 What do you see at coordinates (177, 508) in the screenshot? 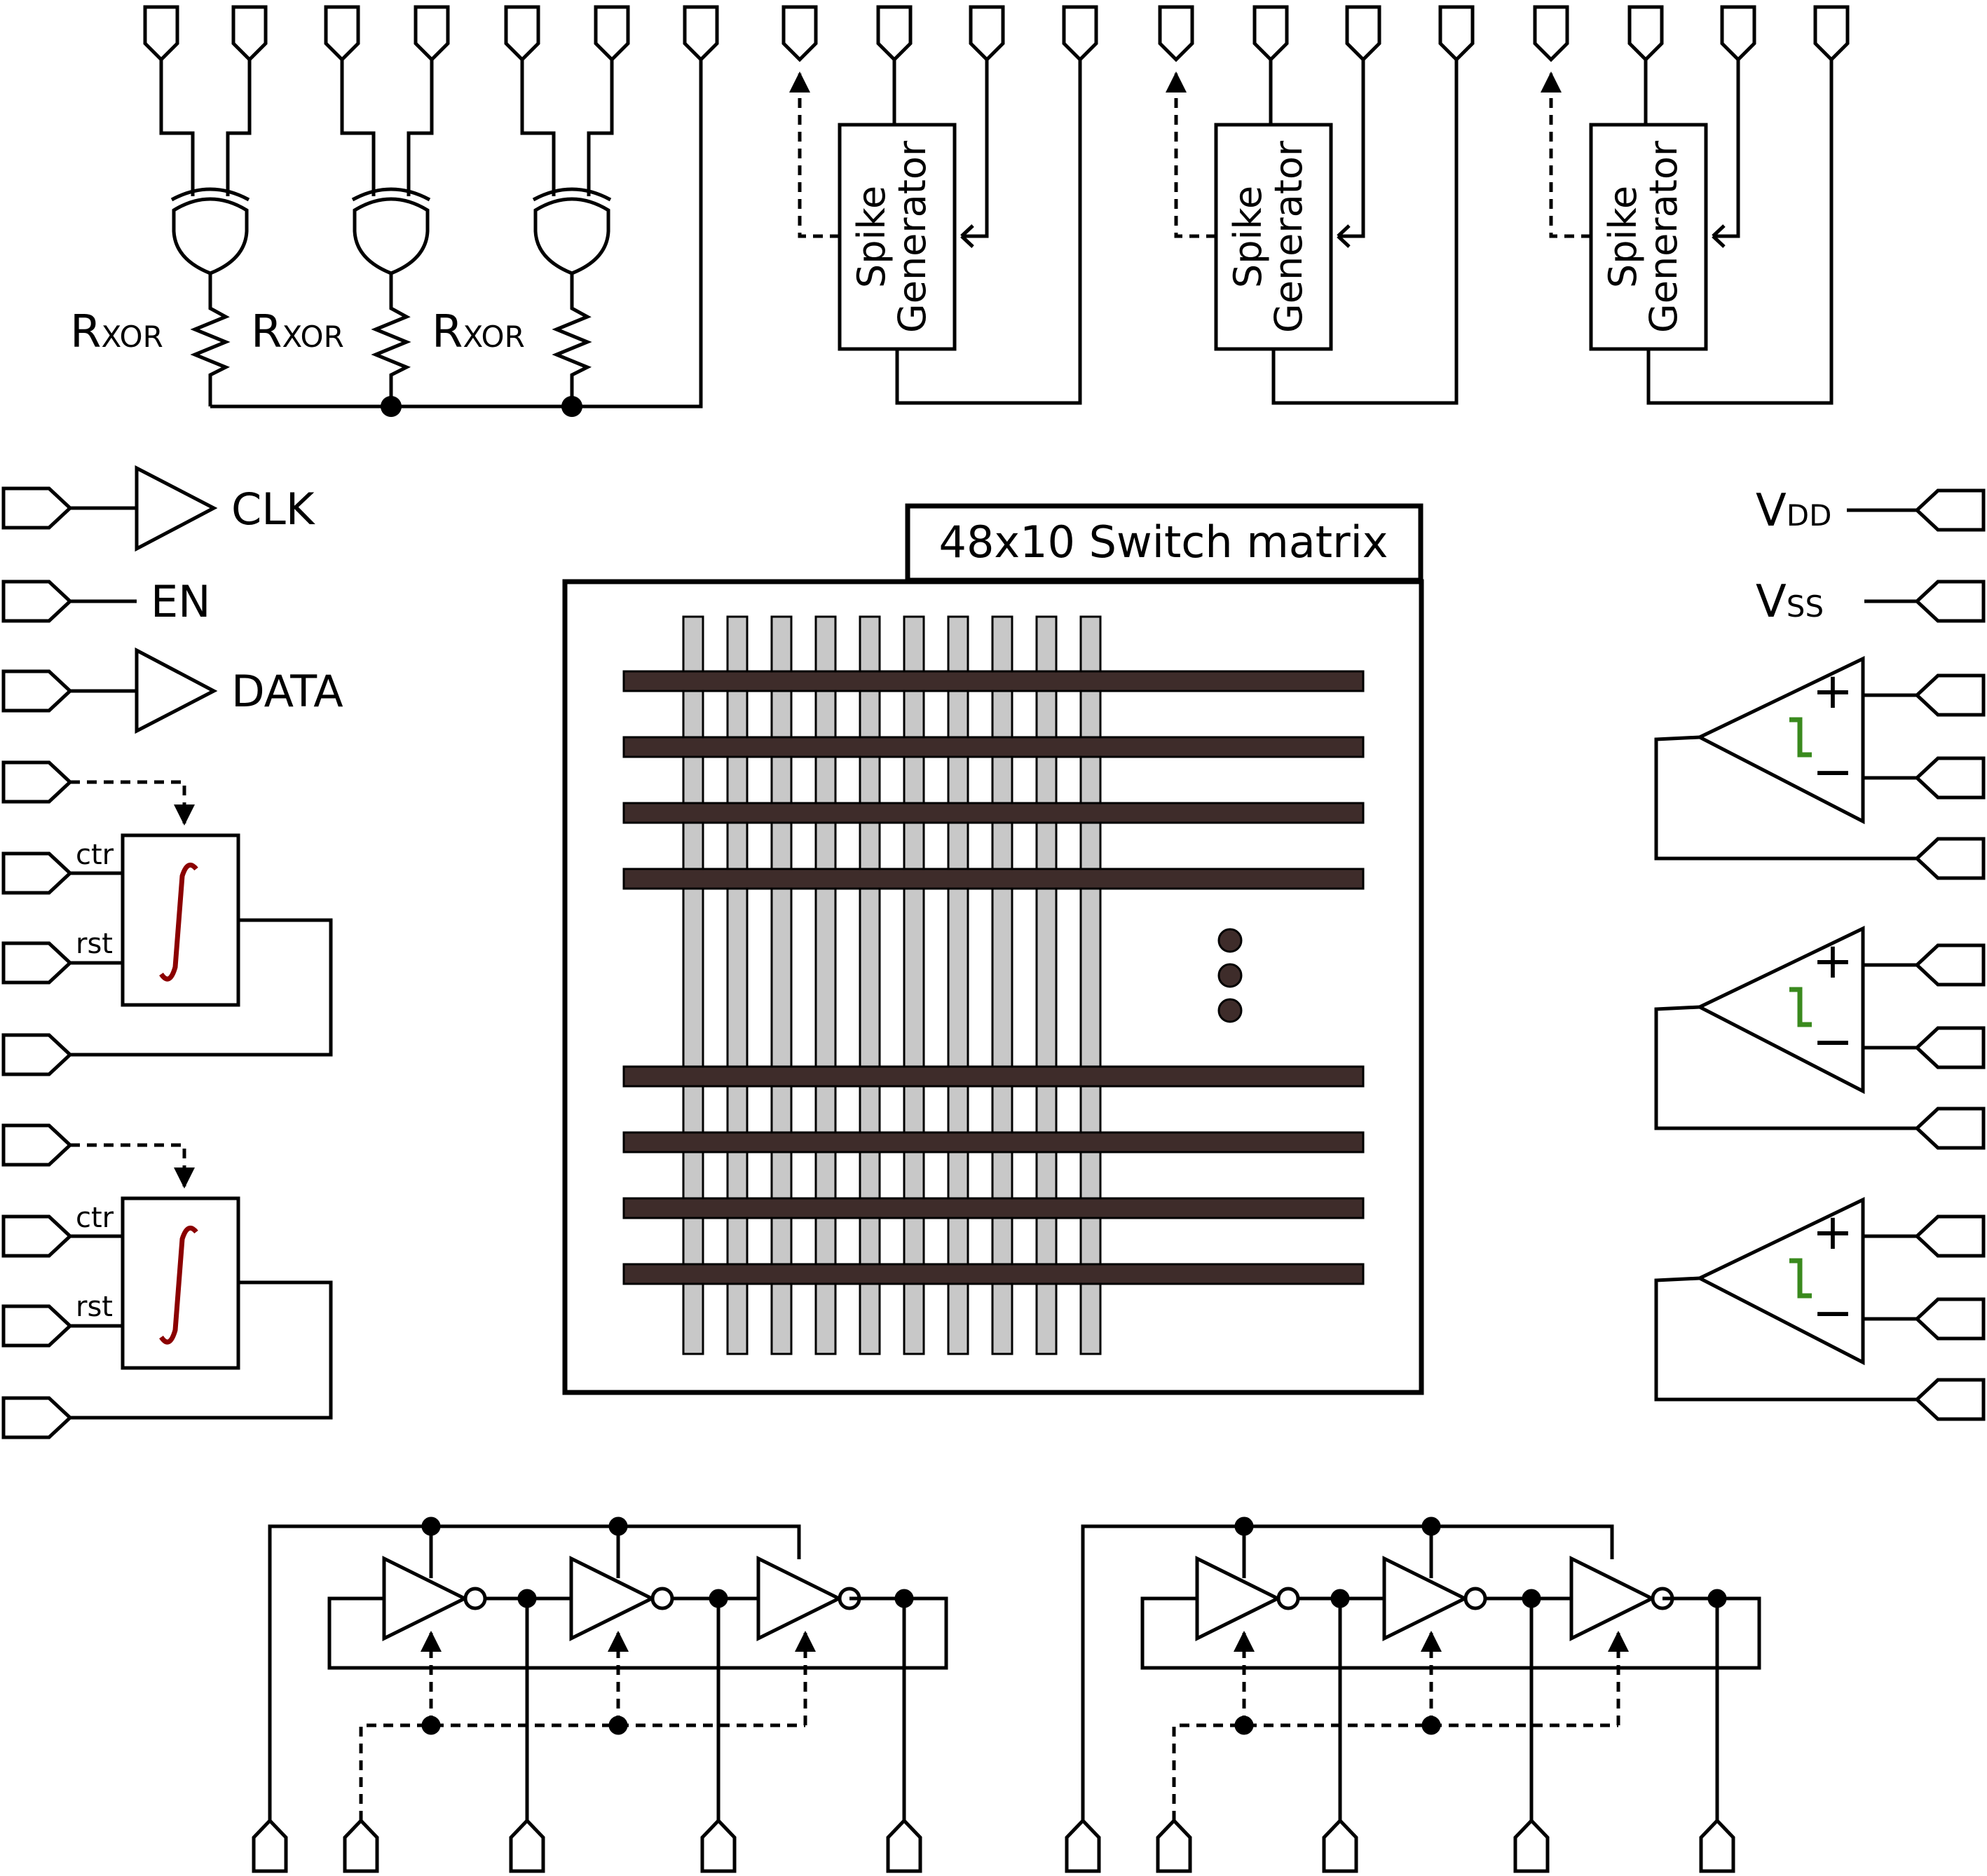
I see `clk-buffer` at bounding box center [177, 508].